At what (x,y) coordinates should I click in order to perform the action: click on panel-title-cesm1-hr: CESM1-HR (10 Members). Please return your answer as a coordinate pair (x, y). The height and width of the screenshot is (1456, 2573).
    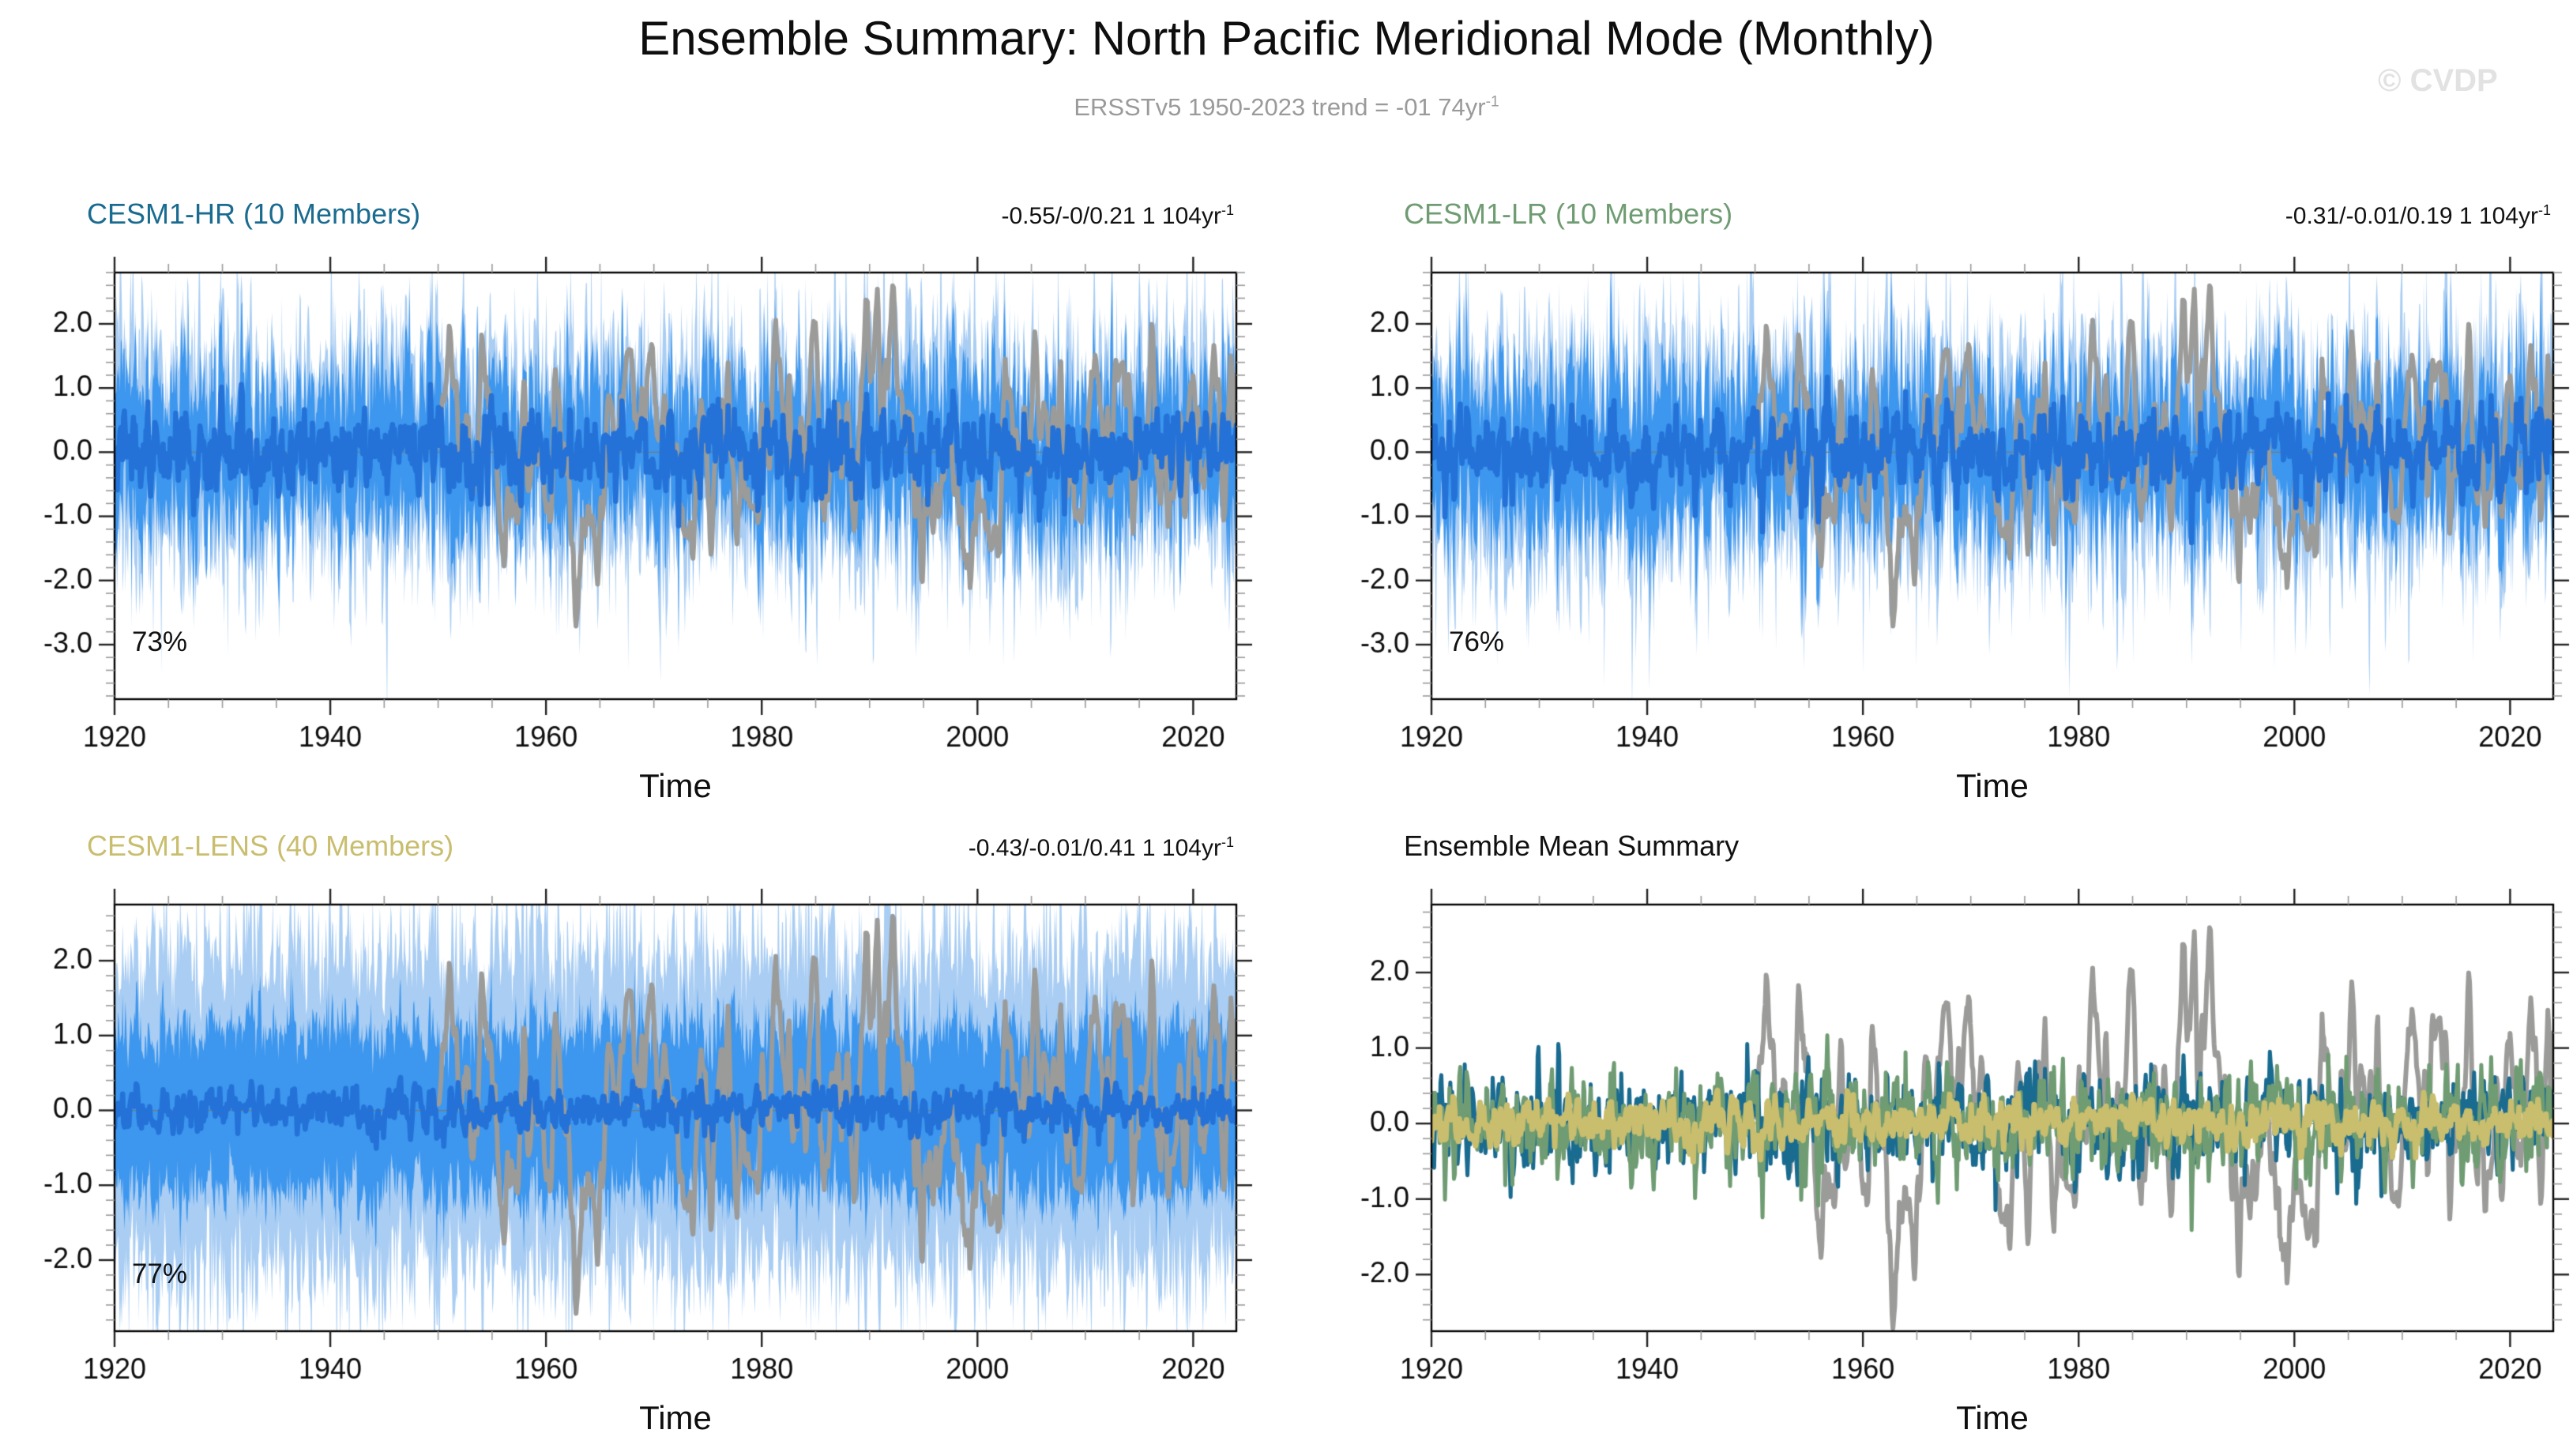
    Looking at the image, I should click on (254, 214).